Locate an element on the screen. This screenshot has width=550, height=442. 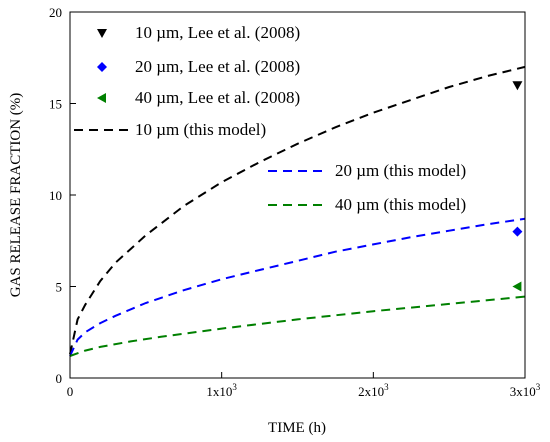
x-tick-label: 1x10³ is located at coordinates (221, 390).